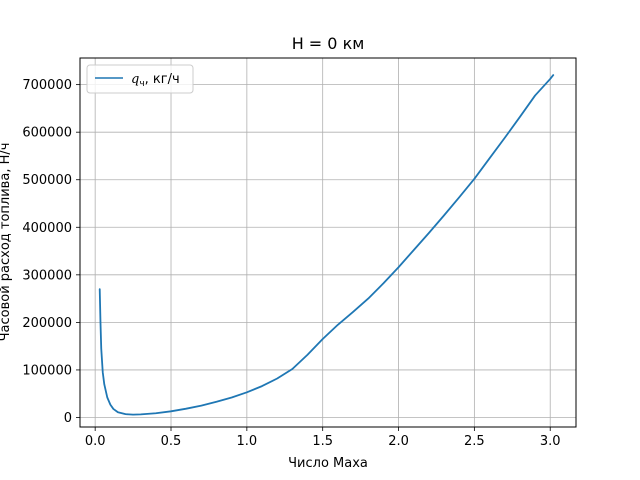 Image resolution: width=640 pixels, height=480 pixels. Describe the element at coordinates (398, 441) in the screenshot. I see `x-tick-label: 2.0` at that location.